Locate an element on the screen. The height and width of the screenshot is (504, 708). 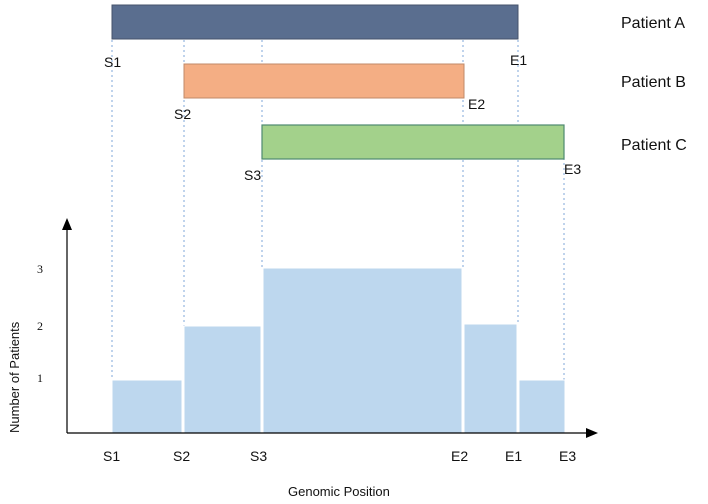
patient-a-row: S1 E1 Patient A is located at coordinates (394, 37).